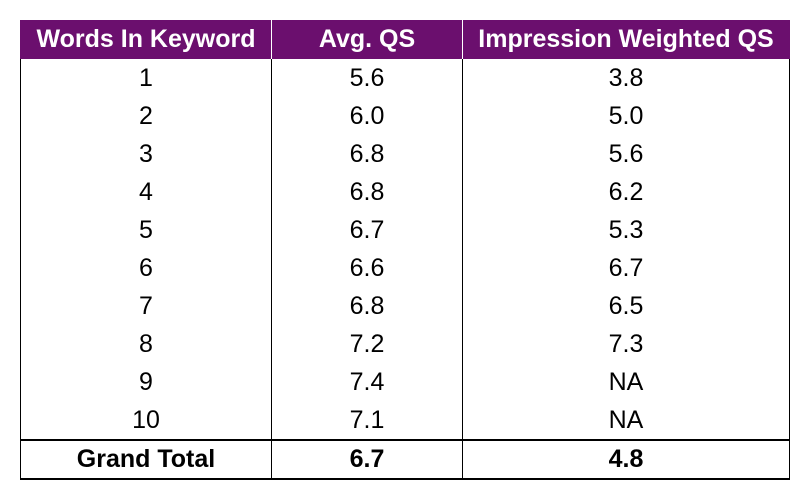 The image size is (810, 500). I want to click on cell-words: 7, so click(146, 306).